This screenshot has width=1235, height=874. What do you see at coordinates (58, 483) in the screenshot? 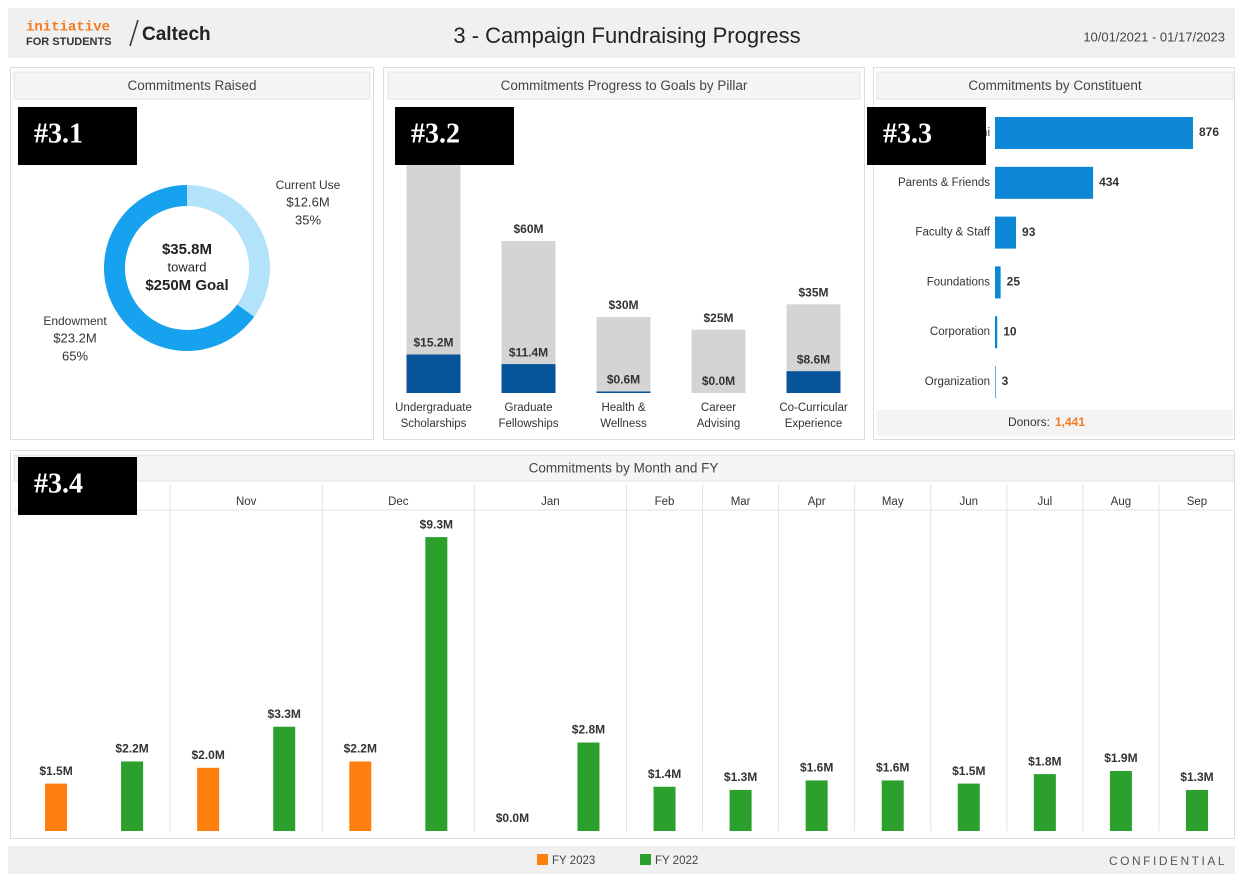
I see `tag-label: #3.4` at bounding box center [58, 483].